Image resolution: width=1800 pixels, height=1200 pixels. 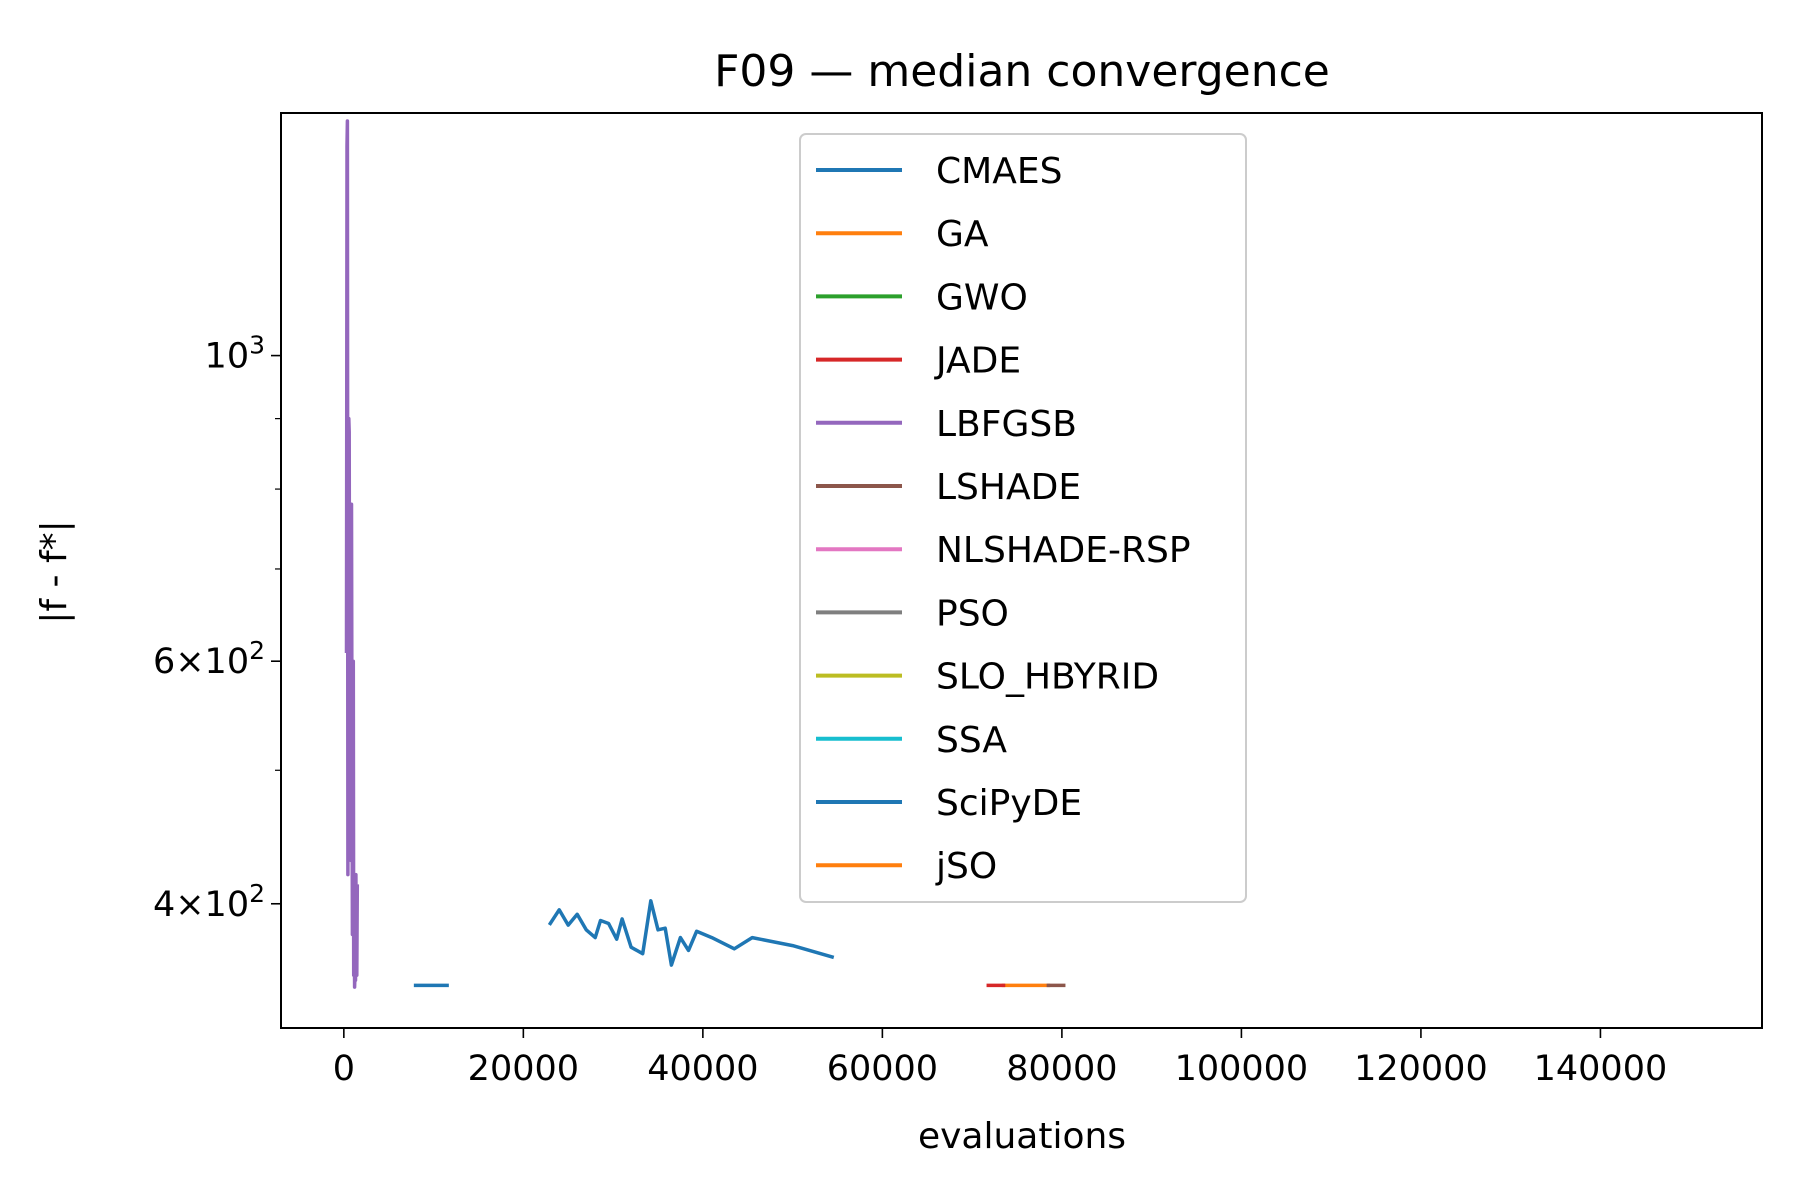 What do you see at coordinates (352, 554) in the screenshot?
I see `series-line-lbfgsb` at bounding box center [352, 554].